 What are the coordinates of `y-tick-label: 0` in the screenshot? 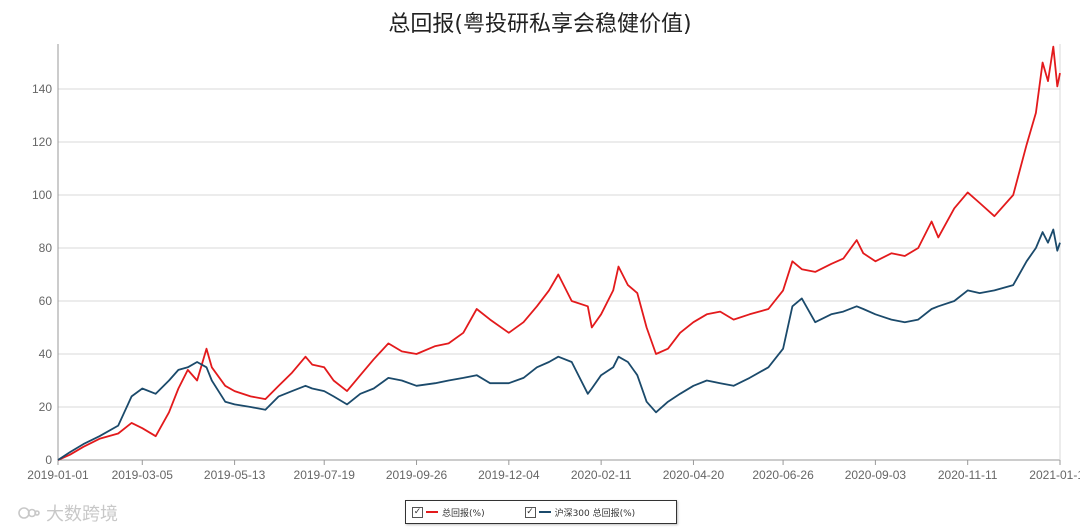 It's located at (48, 460).